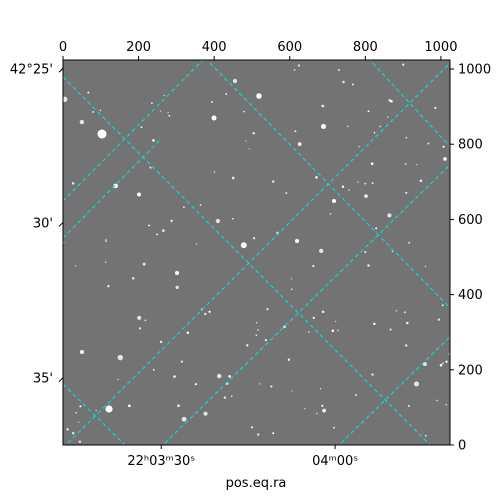 The height and width of the screenshot is (500, 500). What do you see at coordinates (43, 379) in the screenshot?
I see `dec-tick-label: 35'` at bounding box center [43, 379].